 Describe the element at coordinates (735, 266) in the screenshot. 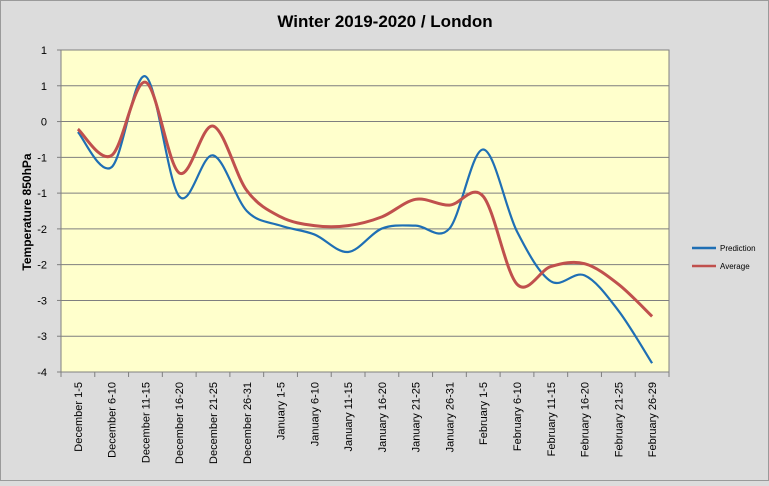

I see `legend-label-average: Average` at that location.